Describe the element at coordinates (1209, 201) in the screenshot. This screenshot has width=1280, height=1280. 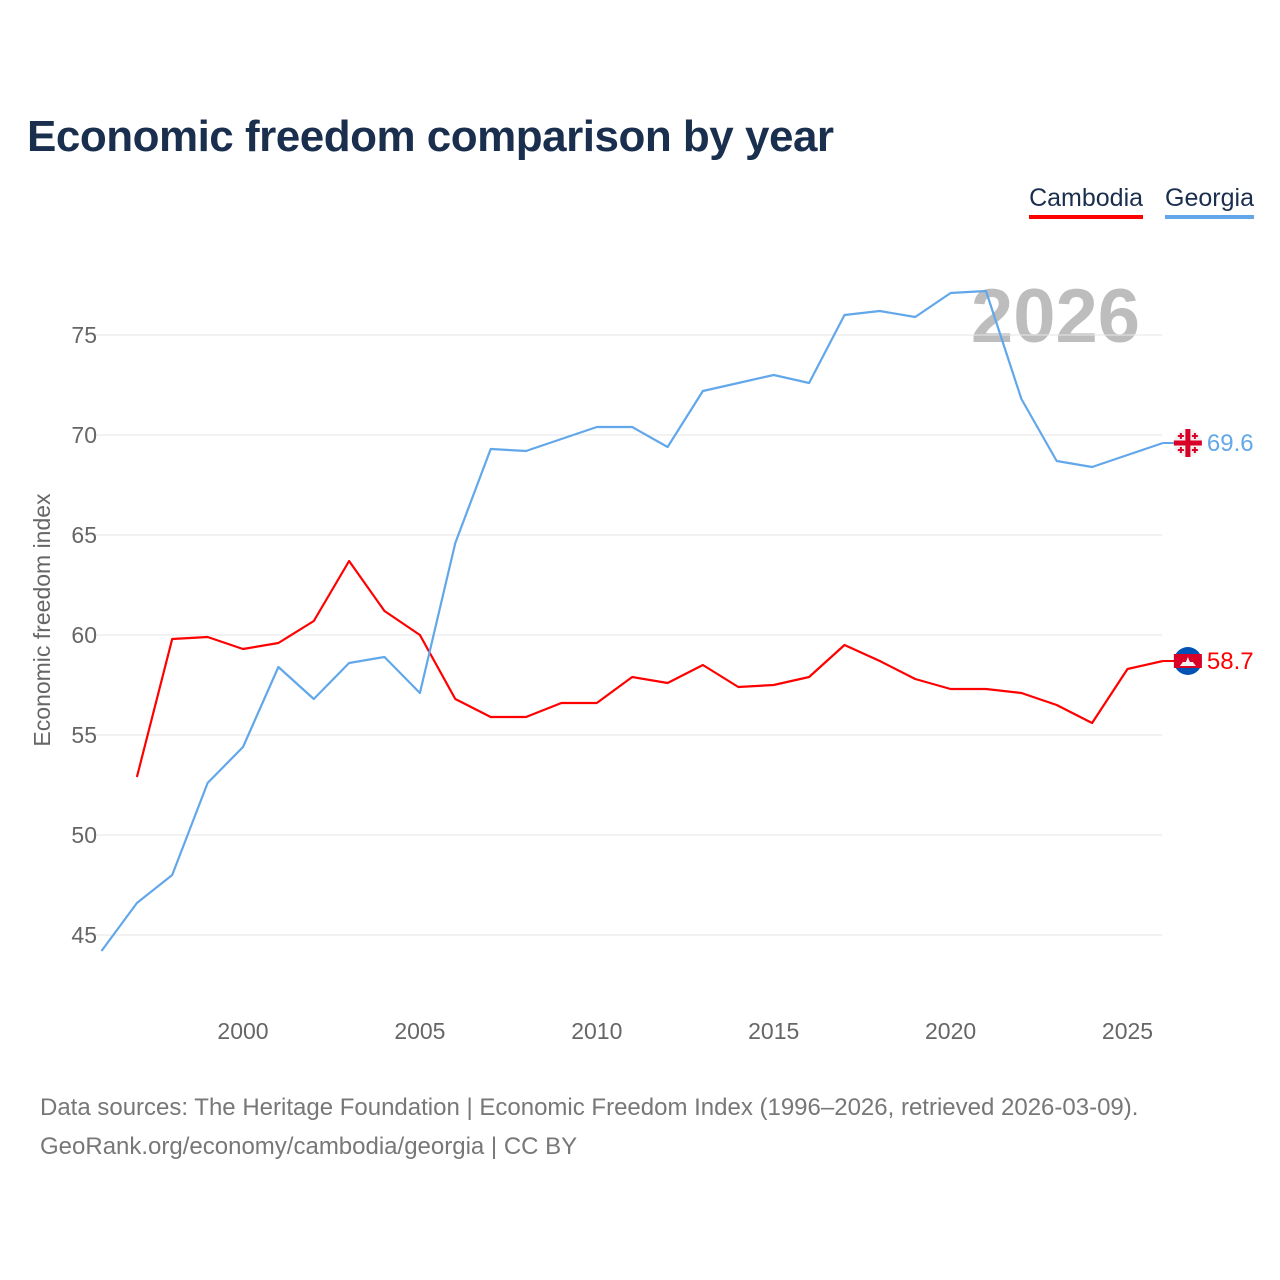
I see `legend-item-georgia: Georgia` at that location.